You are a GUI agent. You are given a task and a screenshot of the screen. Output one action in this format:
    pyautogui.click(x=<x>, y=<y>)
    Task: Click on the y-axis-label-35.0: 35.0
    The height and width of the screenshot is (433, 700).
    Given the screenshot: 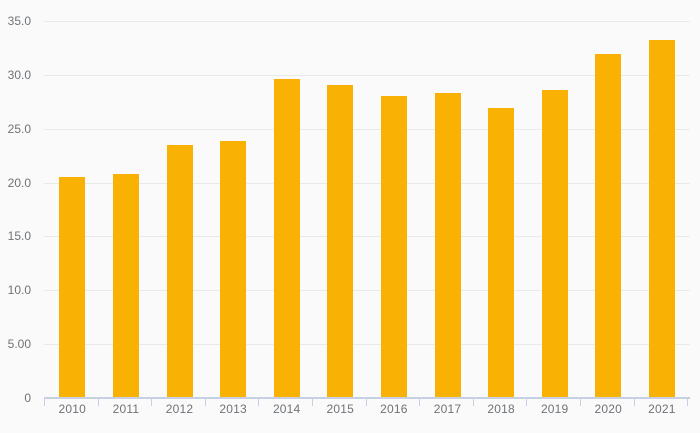 What is the action you would take?
    pyautogui.click(x=19, y=21)
    